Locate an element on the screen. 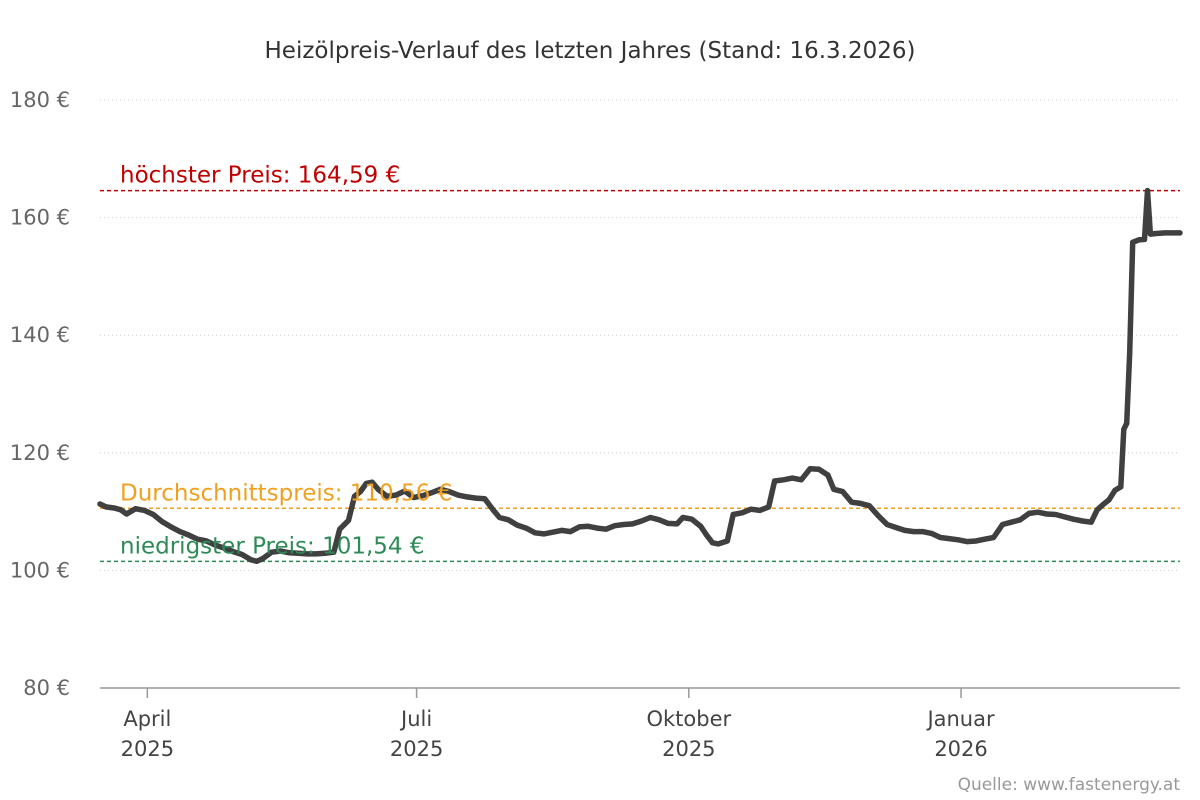 The width and height of the screenshot is (1200, 800). x-axis: April 2025 Juli 2025 Oktober 2025 Januar 2026 is located at coordinates (640, 724).